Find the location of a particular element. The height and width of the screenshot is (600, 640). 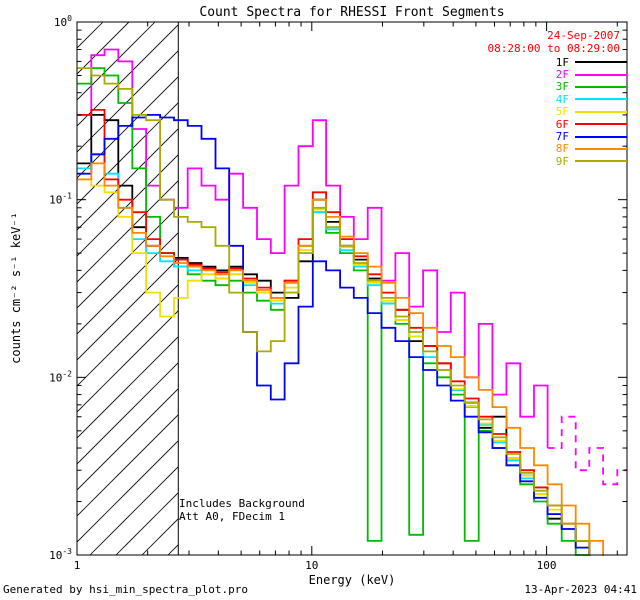

legend-label: 9F is located at coordinates (562, 161).